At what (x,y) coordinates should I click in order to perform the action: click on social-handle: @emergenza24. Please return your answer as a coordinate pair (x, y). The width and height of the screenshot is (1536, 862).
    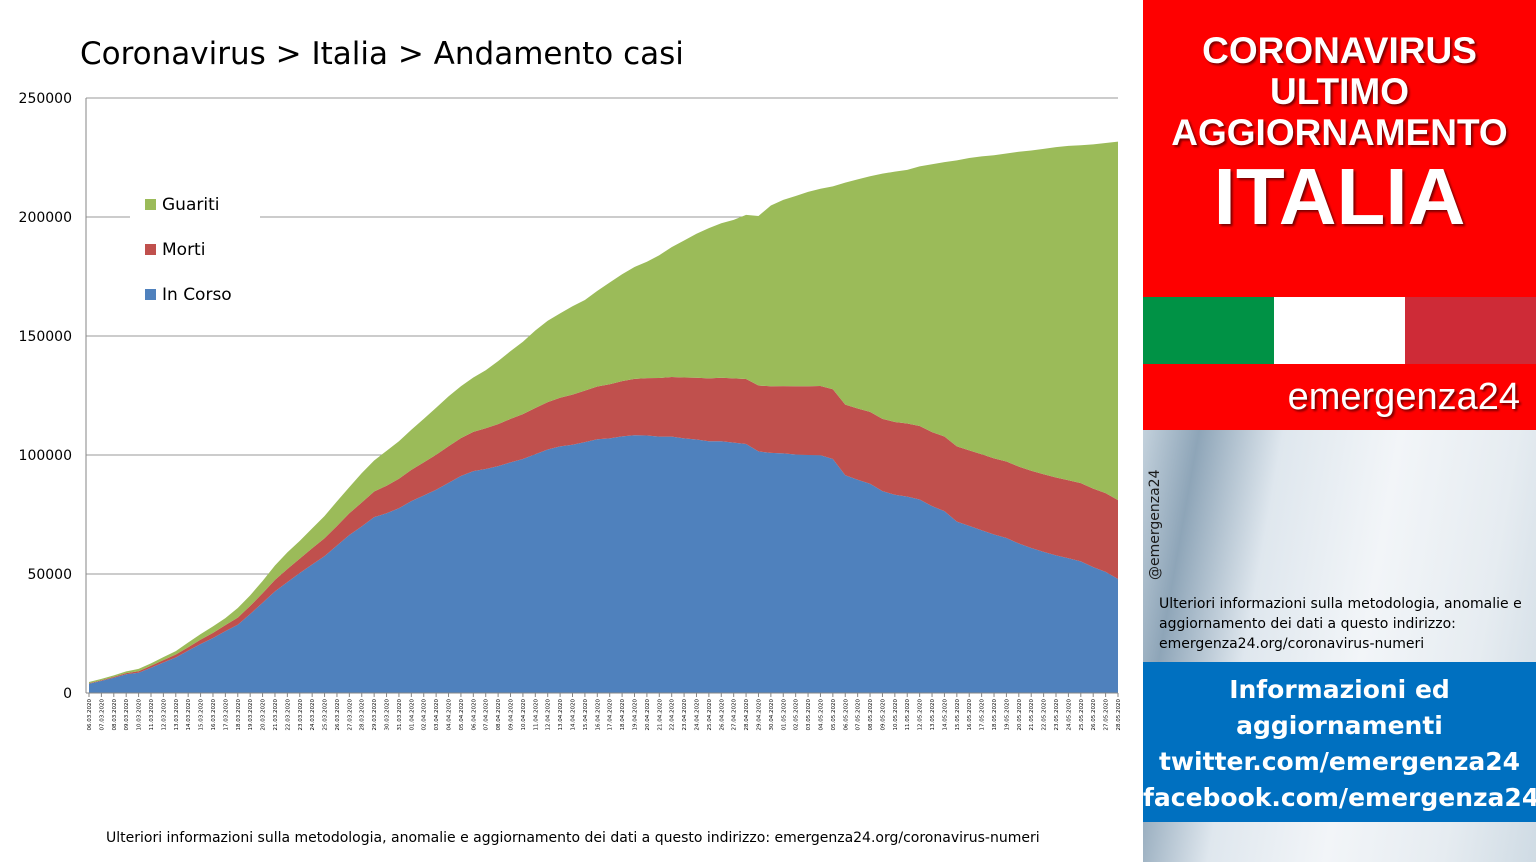
    Looking at the image, I should click on (1155, 525).